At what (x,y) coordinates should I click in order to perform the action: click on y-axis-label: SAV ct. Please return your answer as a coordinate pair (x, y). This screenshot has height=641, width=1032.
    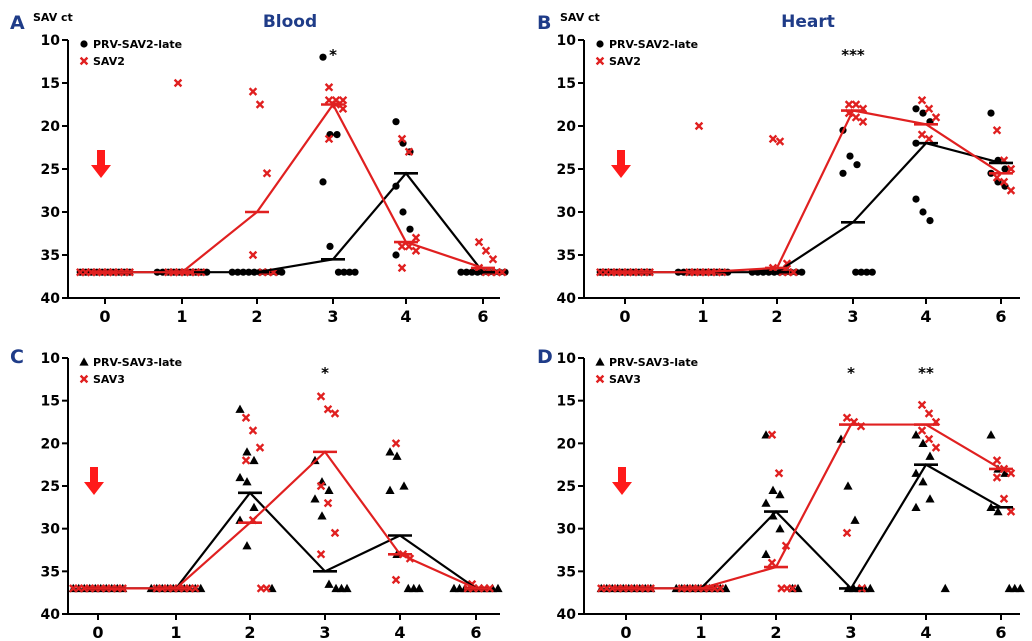
    Looking at the image, I should click on (53, 17).